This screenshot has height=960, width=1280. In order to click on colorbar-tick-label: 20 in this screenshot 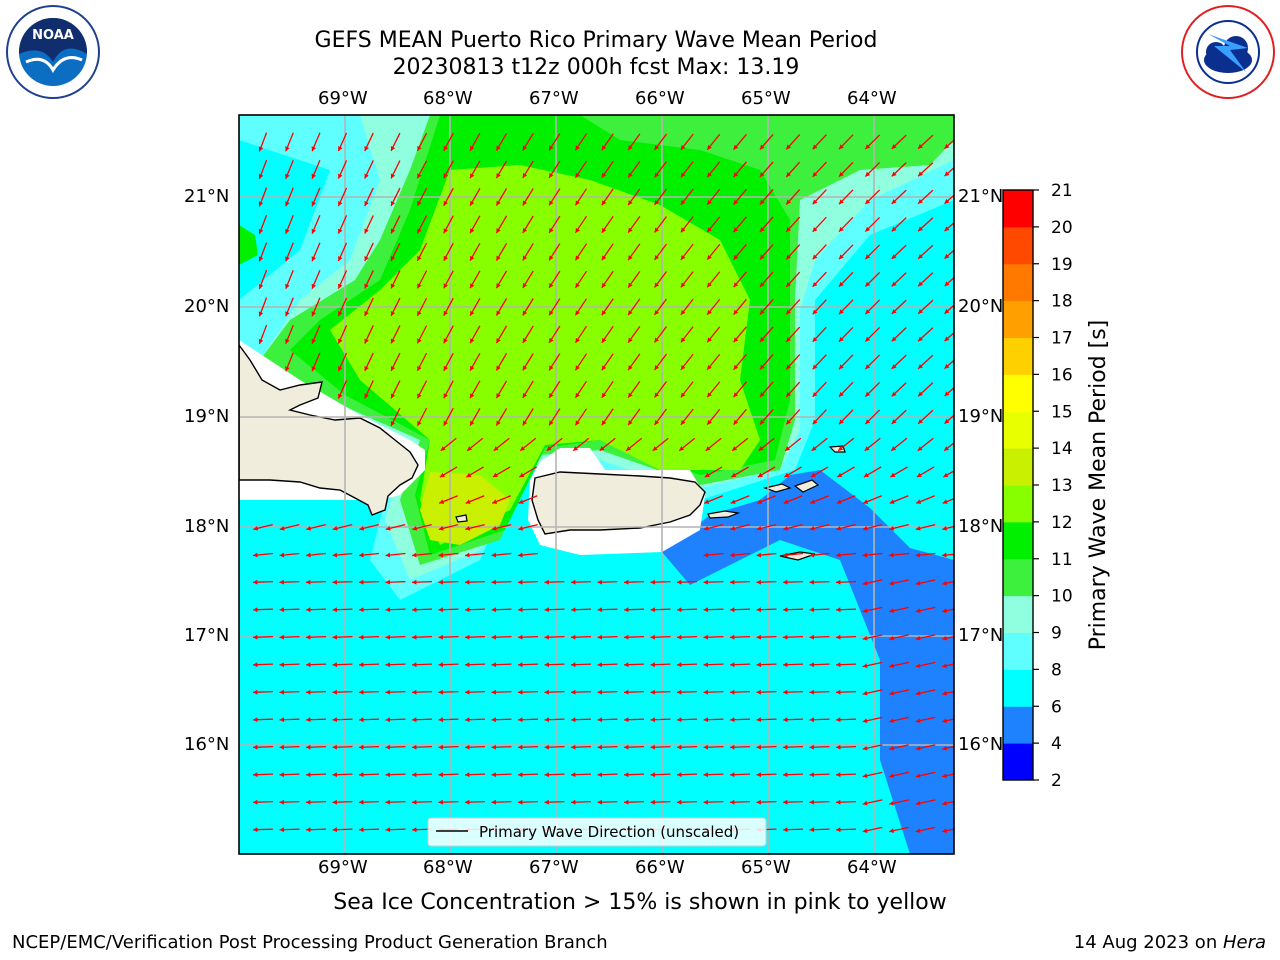, I will do `click(1062, 228)`.